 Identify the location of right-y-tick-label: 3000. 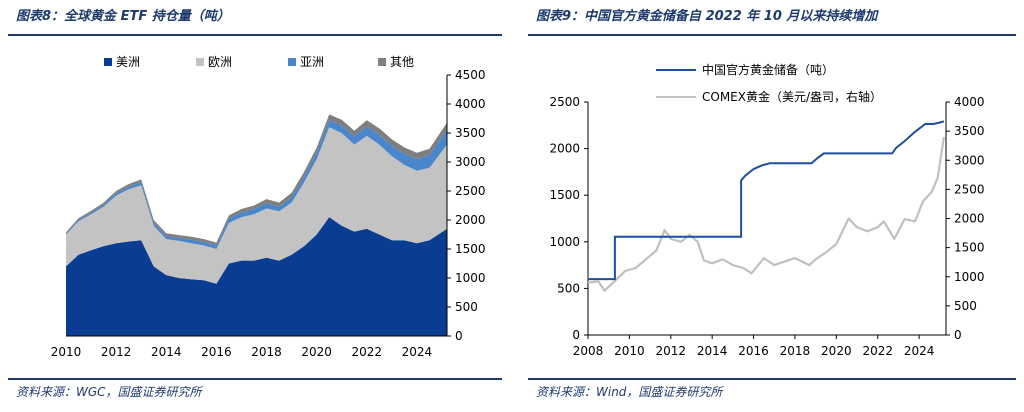
(969, 160).